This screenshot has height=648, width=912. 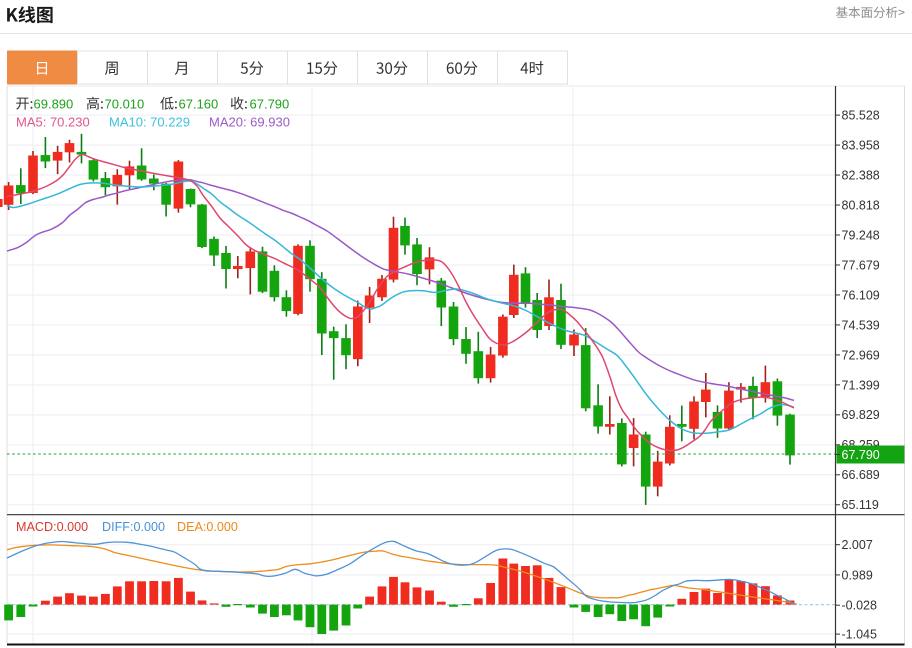 What do you see at coordinates (861, 116) in the screenshot?
I see `svg-text: 85.528` at bounding box center [861, 116].